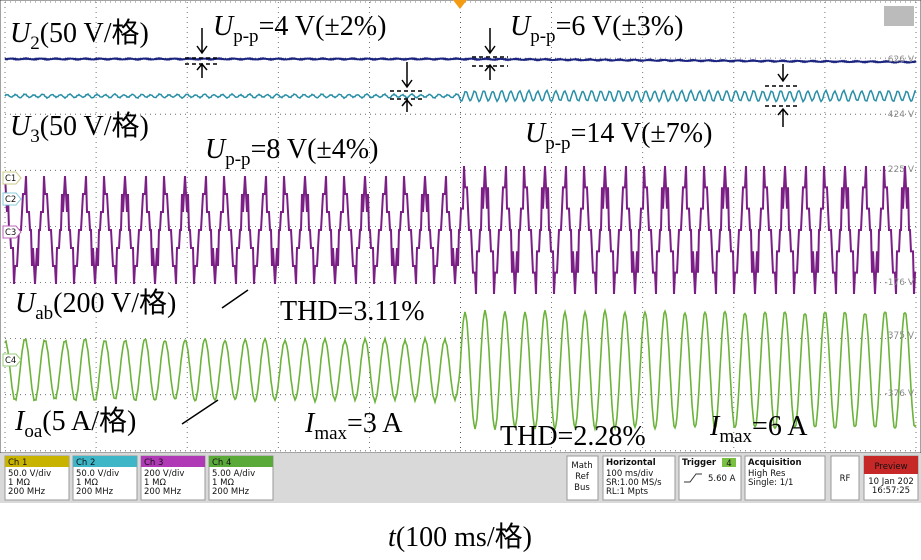  I want to click on annotation-main: THD=3.11%, so click(352, 311).